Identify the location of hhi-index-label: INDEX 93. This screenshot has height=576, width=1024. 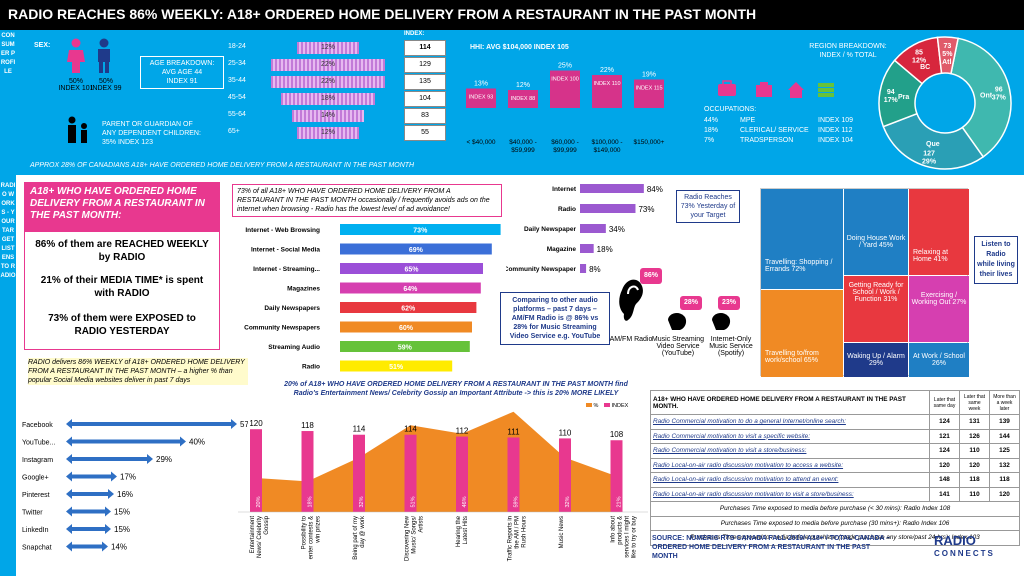
(481, 98).